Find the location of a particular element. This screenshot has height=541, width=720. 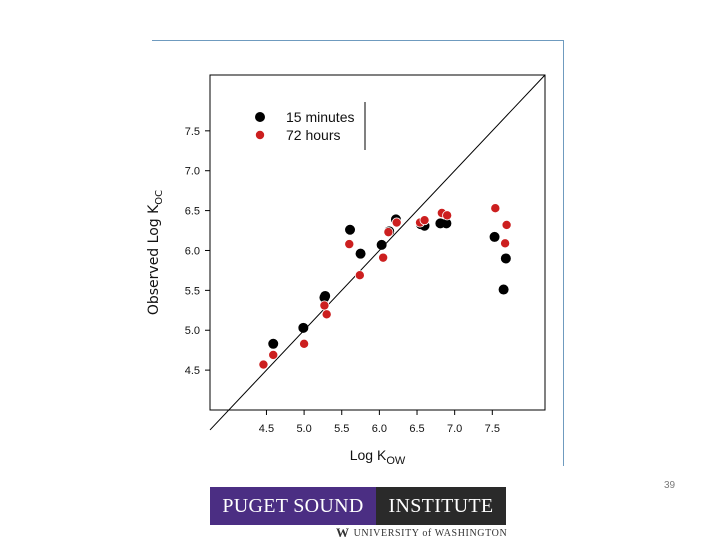

x-axis-title-main: Log K is located at coordinates (368, 455).